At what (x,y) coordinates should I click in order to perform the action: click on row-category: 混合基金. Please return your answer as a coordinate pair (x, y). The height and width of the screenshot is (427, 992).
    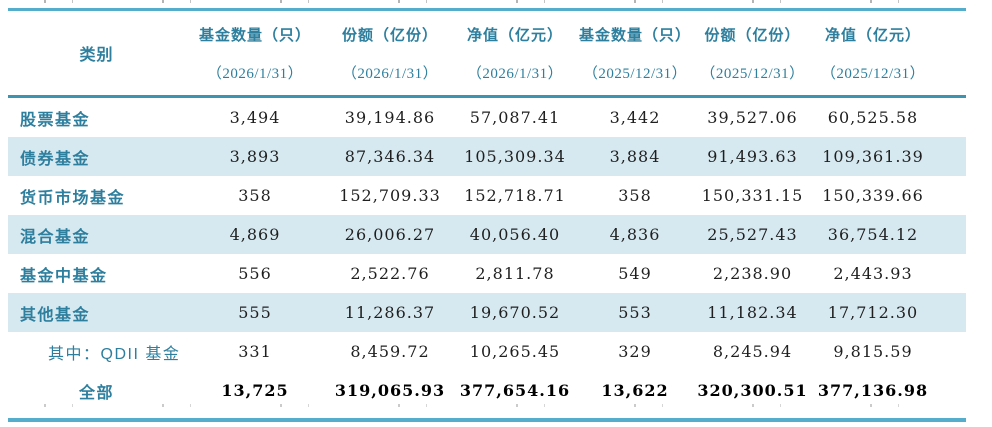
    Looking at the image, I should click on (55, 237).